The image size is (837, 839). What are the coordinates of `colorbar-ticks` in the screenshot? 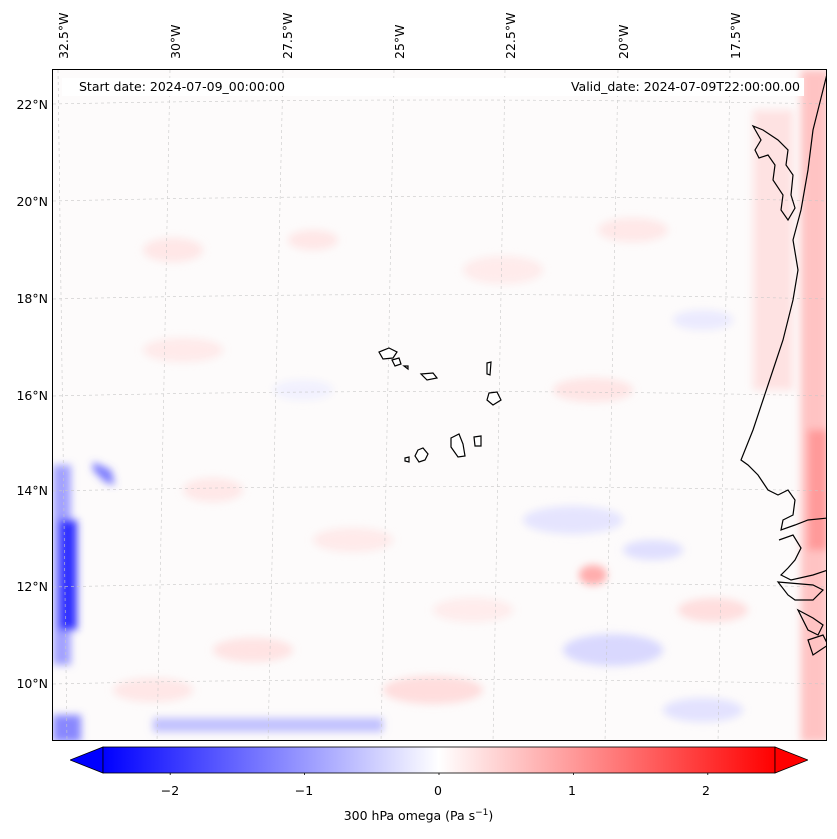 It's located at (439, 774).